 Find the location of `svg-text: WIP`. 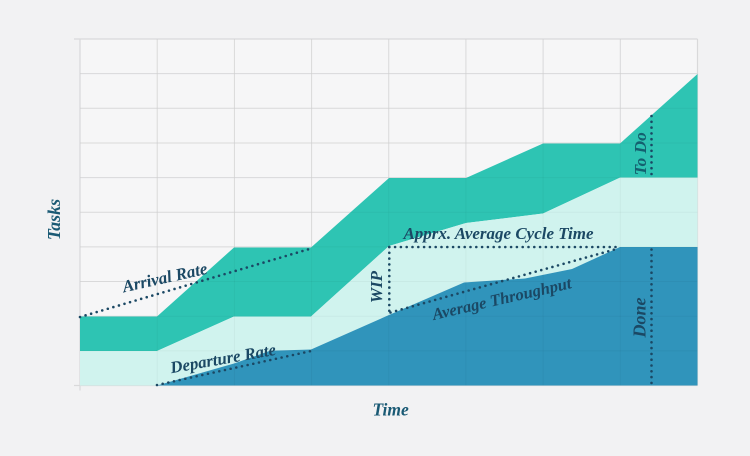

svg-text: WIP is located at coordinates (376, 286).